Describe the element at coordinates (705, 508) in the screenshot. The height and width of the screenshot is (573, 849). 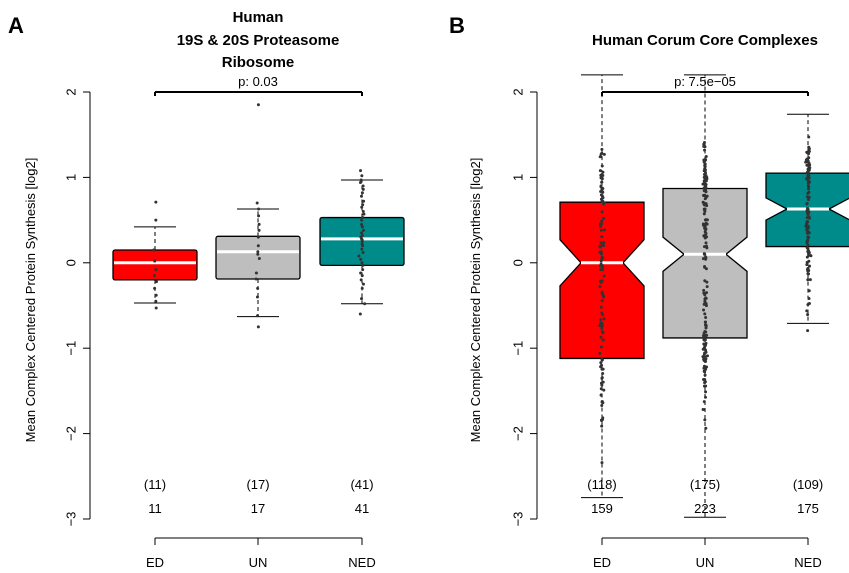
I see `count-label: 223` at that location.